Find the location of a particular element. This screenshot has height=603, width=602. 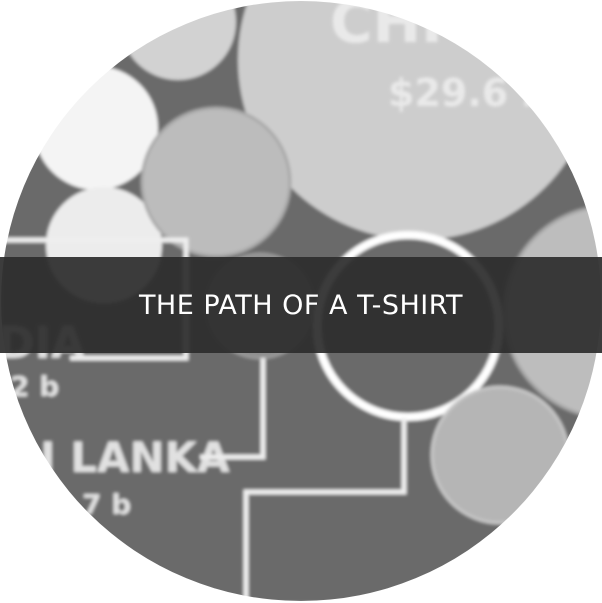

sri-lanka-label: I LANKA is located at coordinates (135, 457).